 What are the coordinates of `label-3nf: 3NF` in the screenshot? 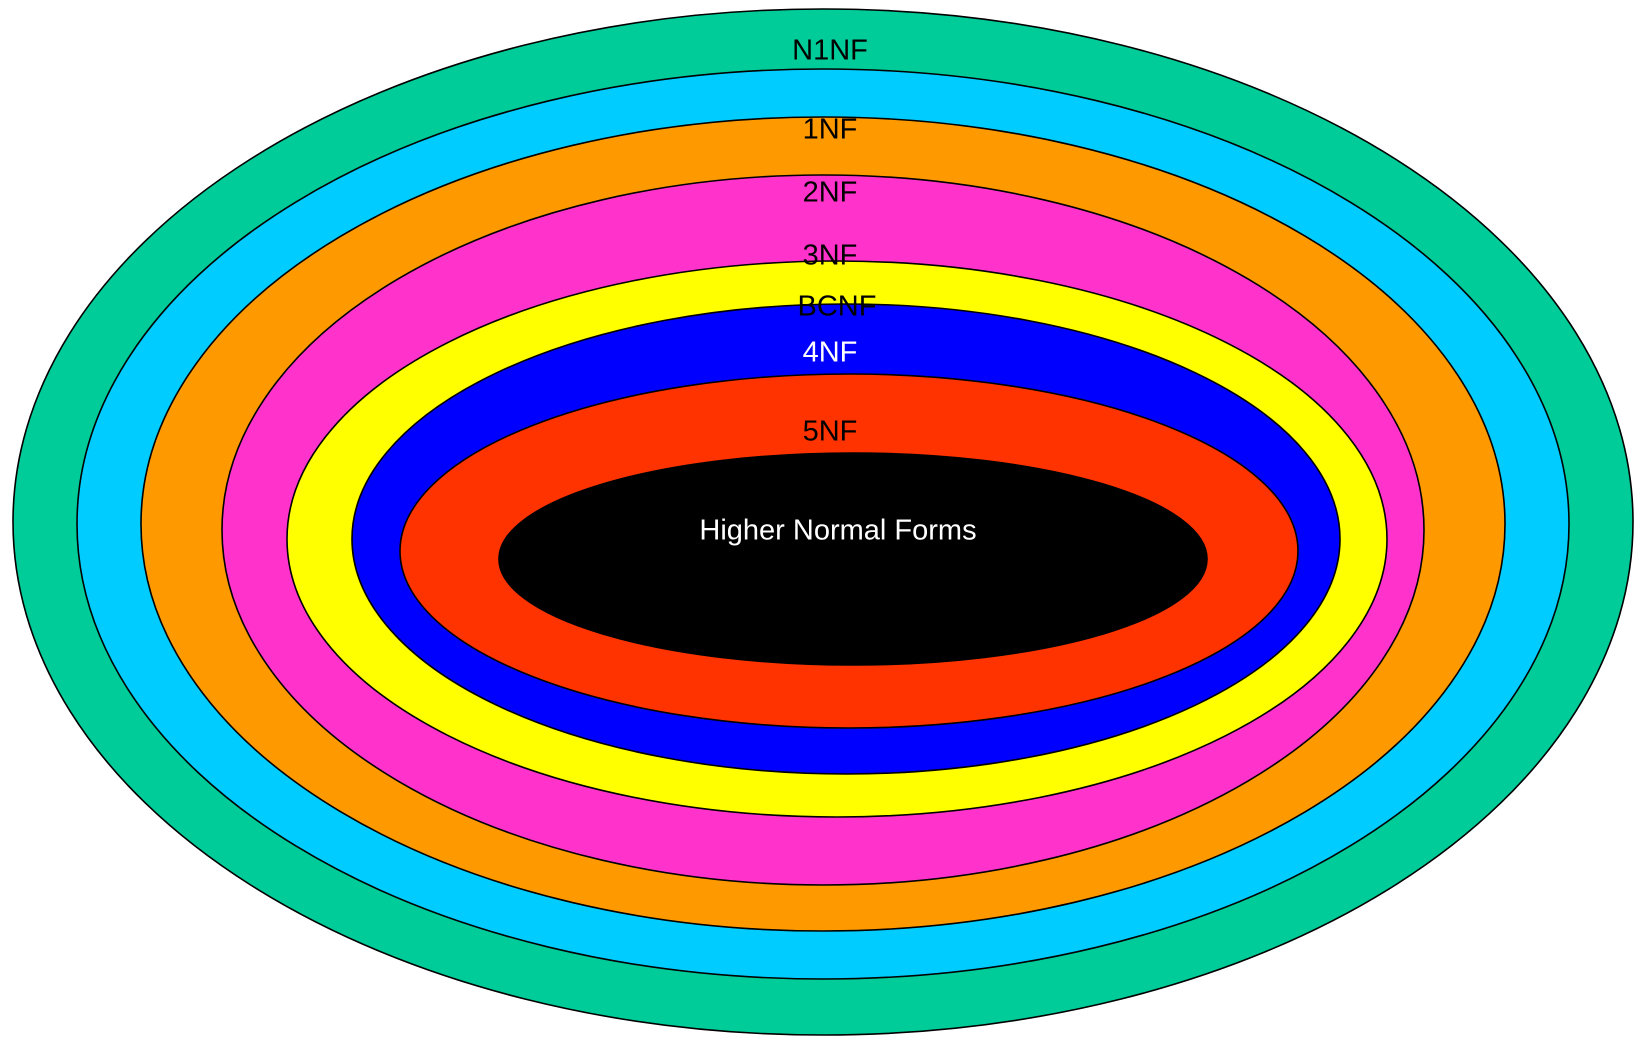 It's located at (830, 256).